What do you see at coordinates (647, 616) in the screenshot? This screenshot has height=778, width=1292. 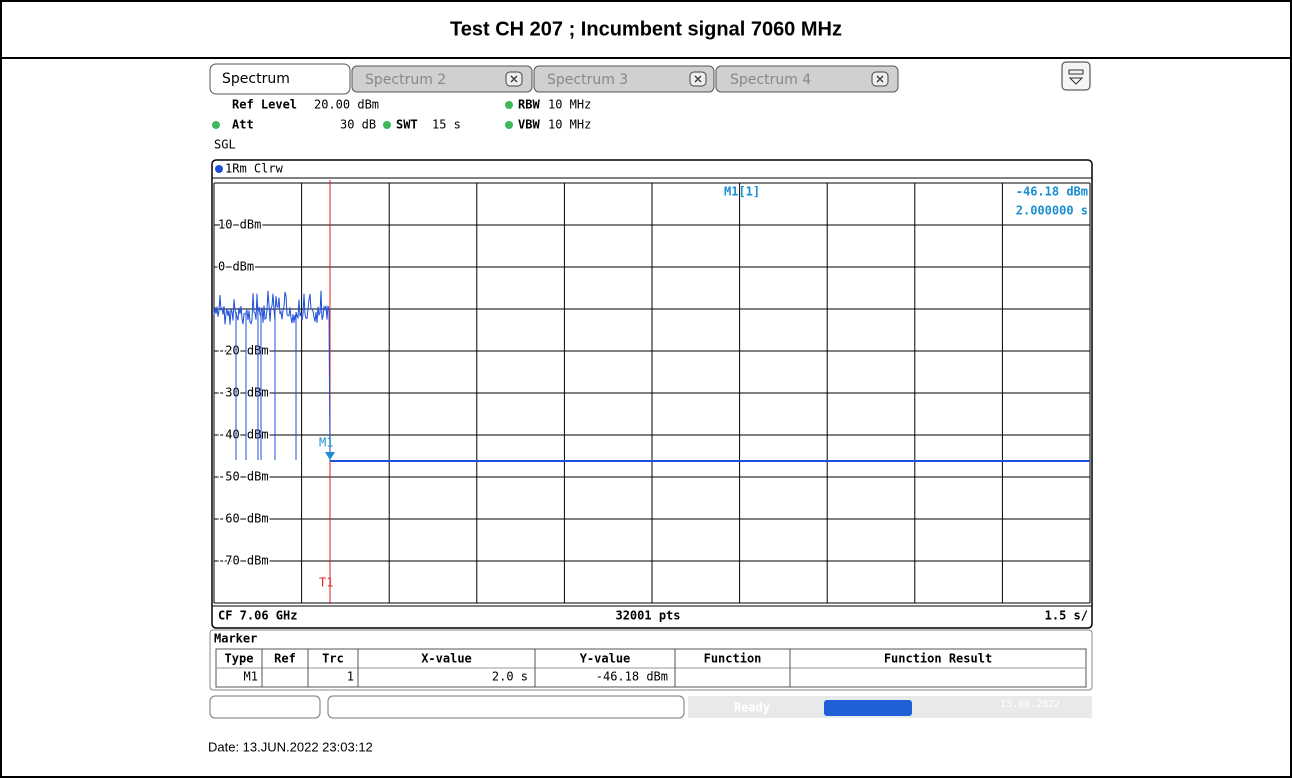 I see `points: 32001 pts` at bounding box center [647, 616].